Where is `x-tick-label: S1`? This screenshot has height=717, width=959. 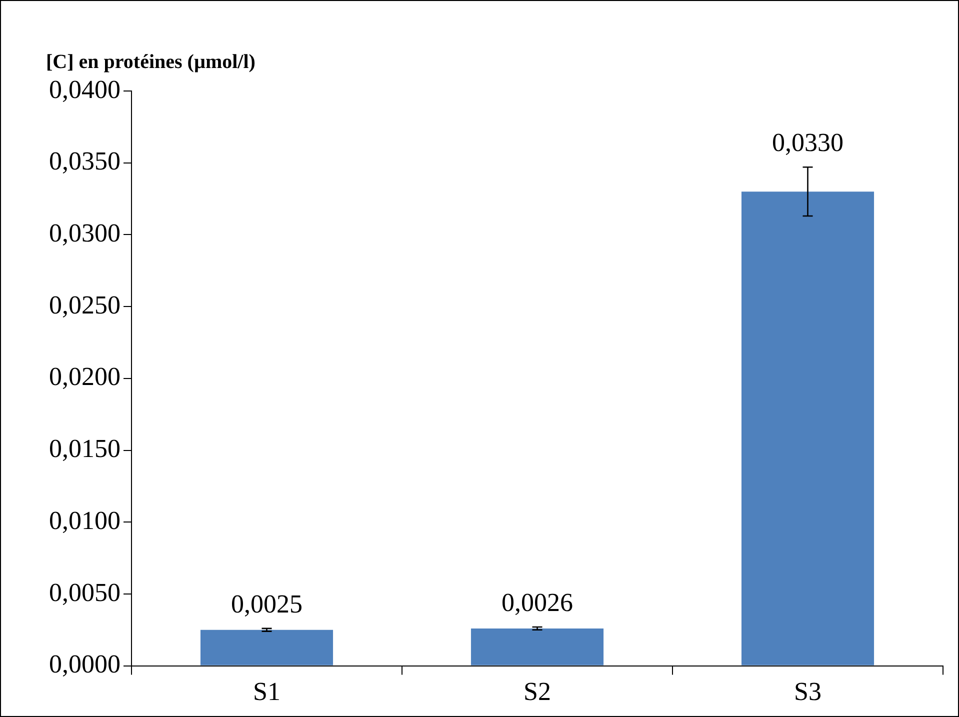 x-tick-label: S1 is located at coordinates (266, 691).